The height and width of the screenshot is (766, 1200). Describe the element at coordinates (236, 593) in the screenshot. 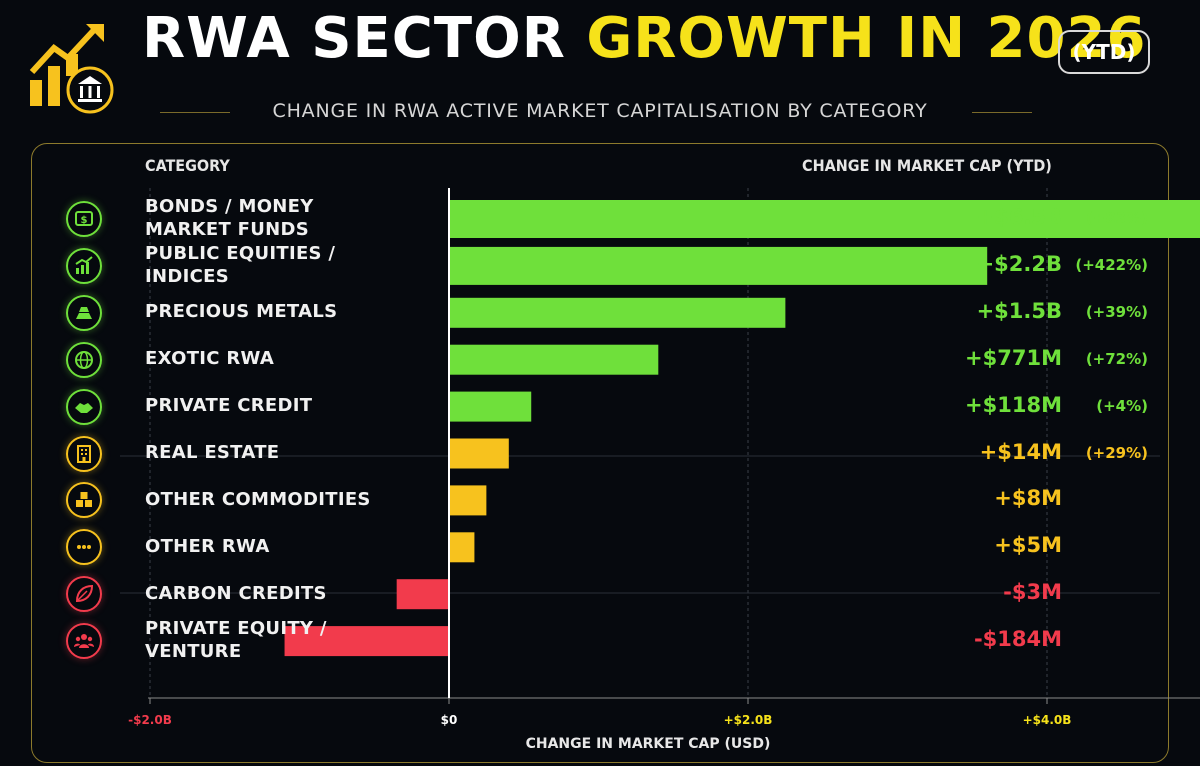

I see `category-label: CARBON CREDITS` at that location.